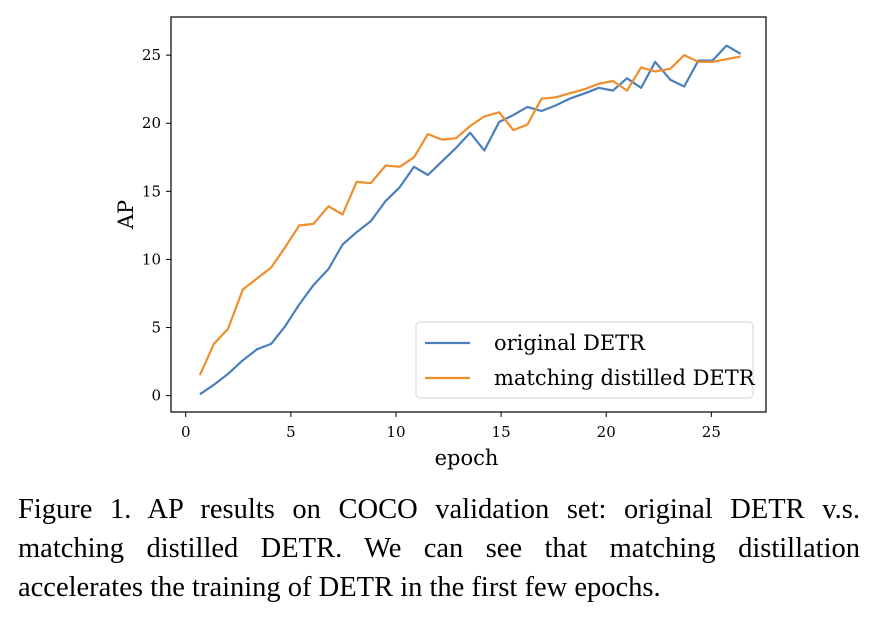 Image resolution: width=876 pixels, height=623 pixels. What do you see at coordinates (625, 378) in the screenshot?
I see `legend-label-1: matching distilled DETR` at bounding box center [625, 378].